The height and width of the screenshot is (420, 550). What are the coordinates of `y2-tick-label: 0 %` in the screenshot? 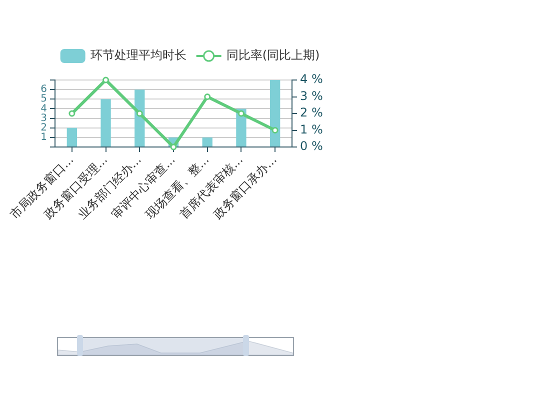 It's located at (311, 146).